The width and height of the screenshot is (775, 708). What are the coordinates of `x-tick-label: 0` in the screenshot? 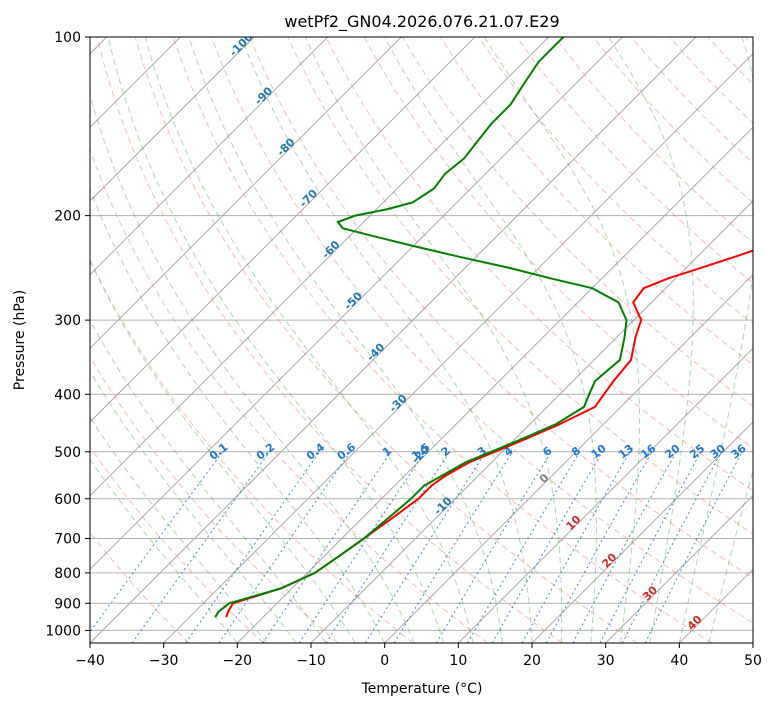 It's located at (384, 661).